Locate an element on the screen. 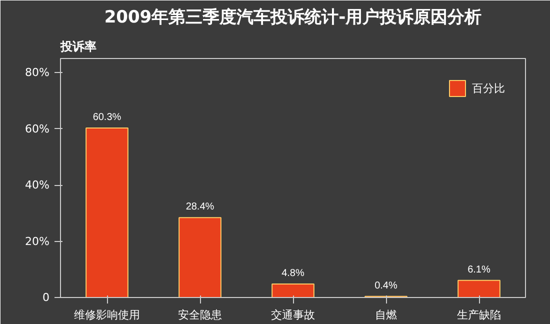  x-tick-label: 维修影响使用 is located at coordinates (107, 315).